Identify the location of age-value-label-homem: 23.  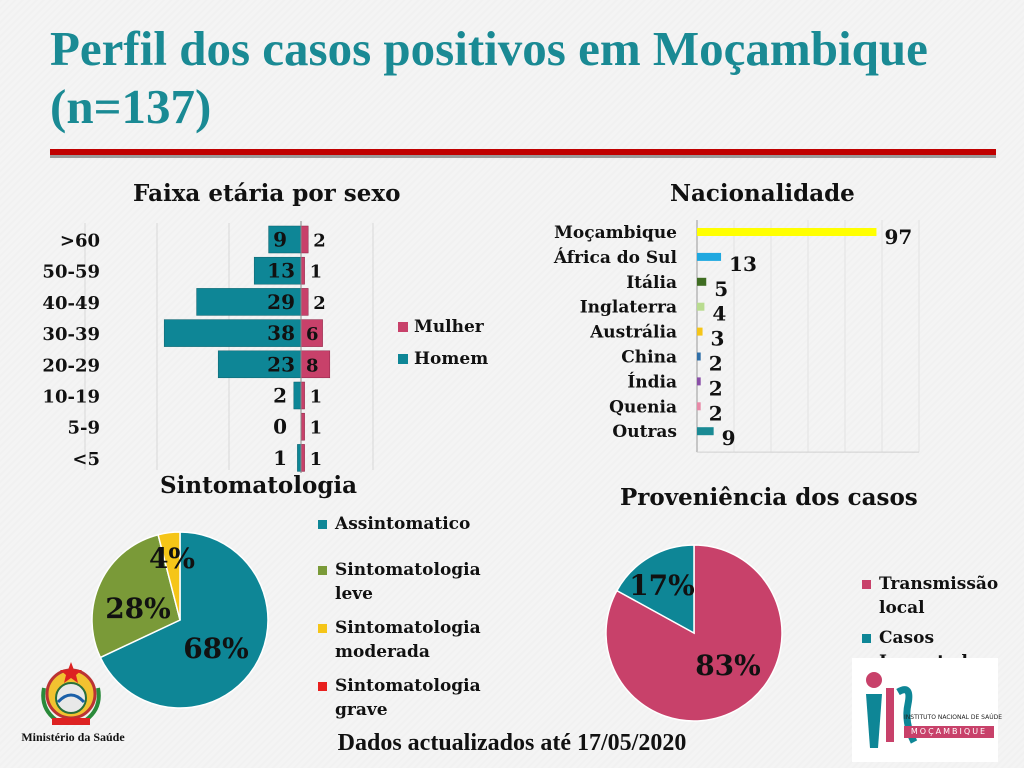
(281, 364).